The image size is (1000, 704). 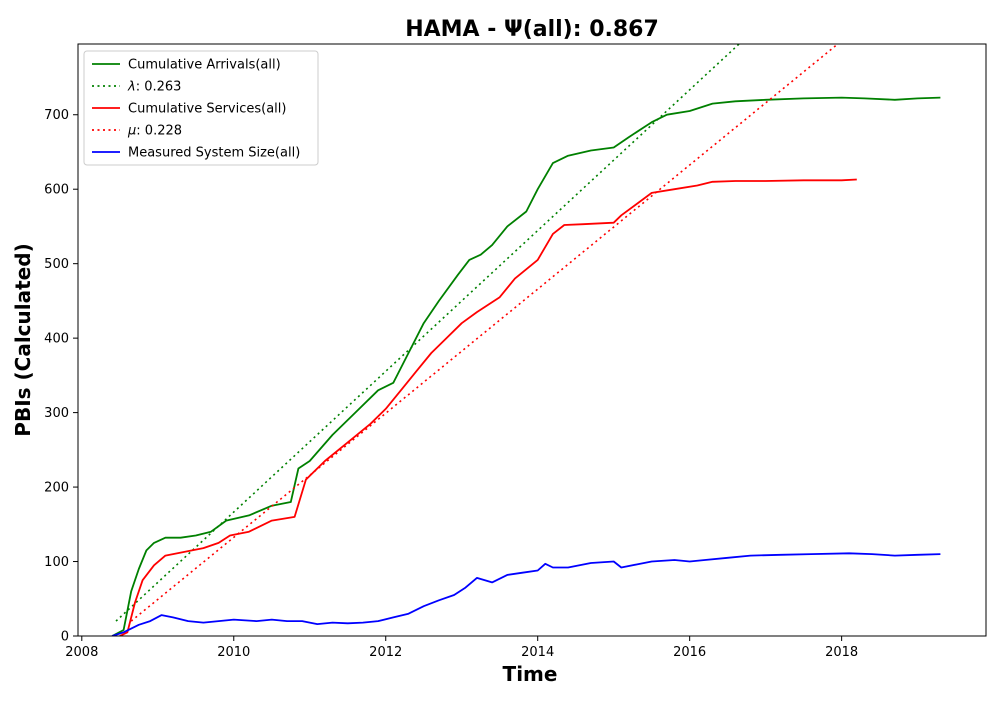 I want to click on y-tick-label: 0, so click(x=65, y=637).